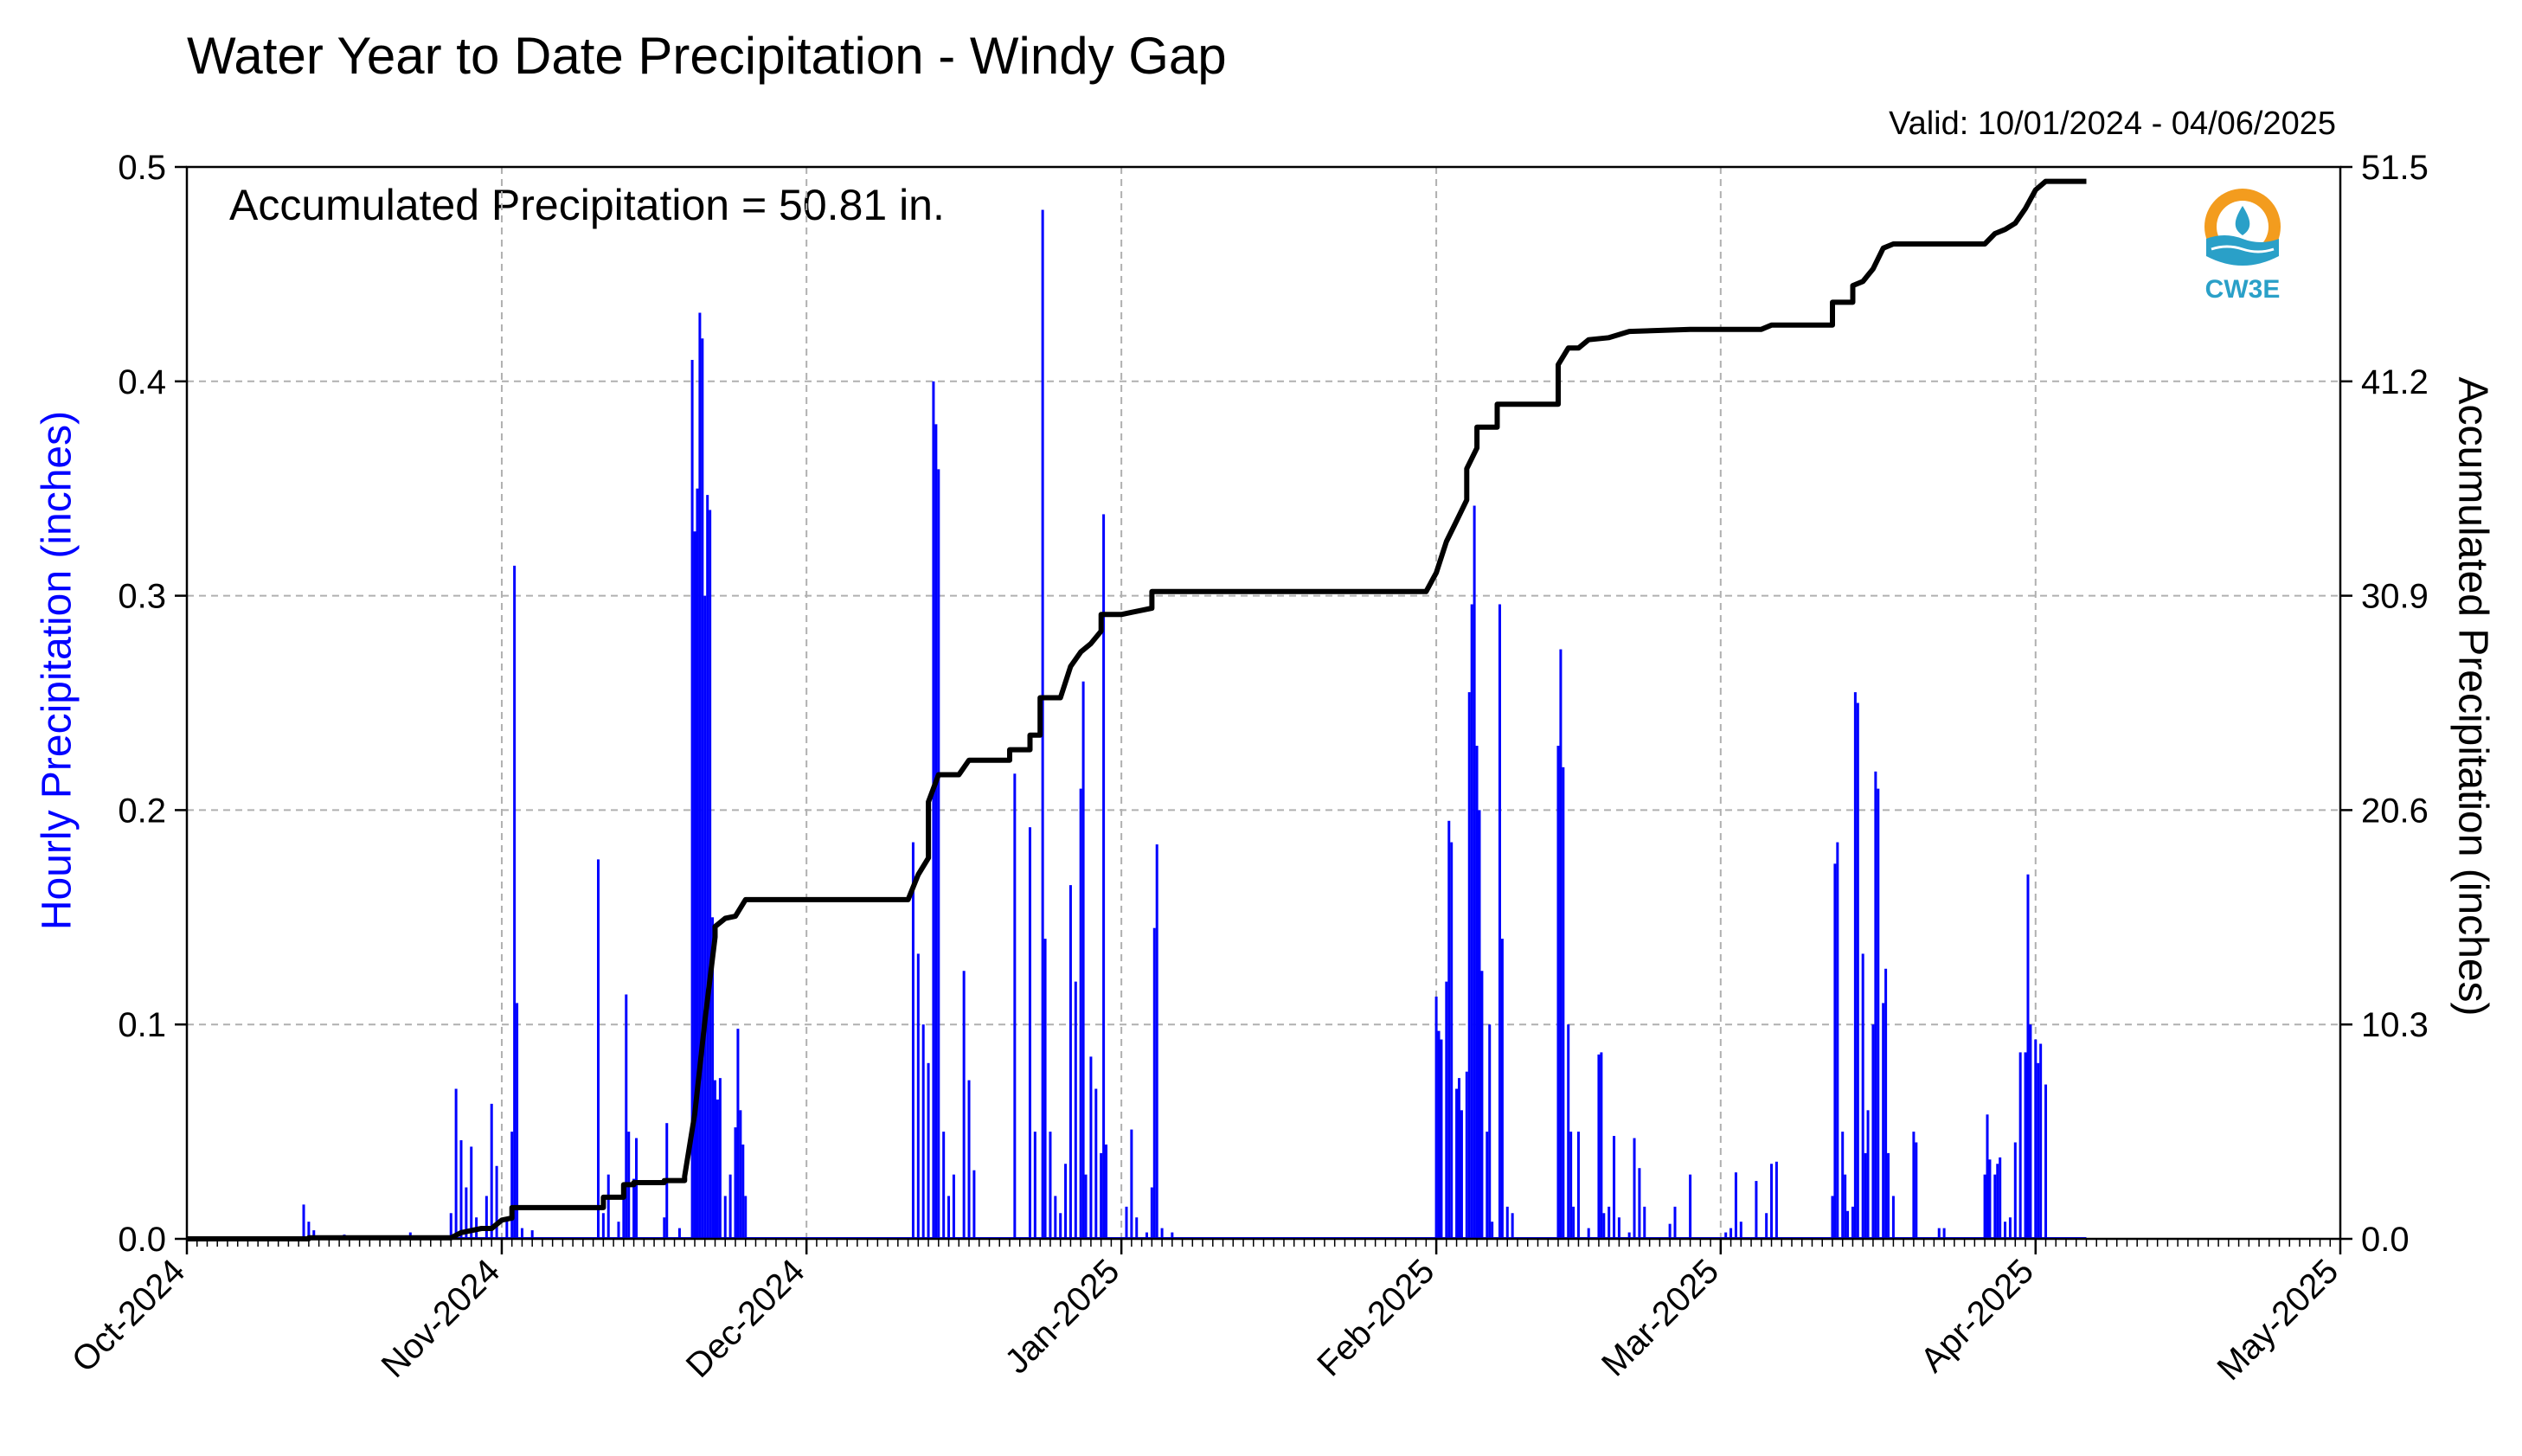 The width and height of the screenshot is (2522, 1456). Describe the element at coordinates (142, 597) in the screenshot. I see `y-tick-label-left: 0.3` at that location.